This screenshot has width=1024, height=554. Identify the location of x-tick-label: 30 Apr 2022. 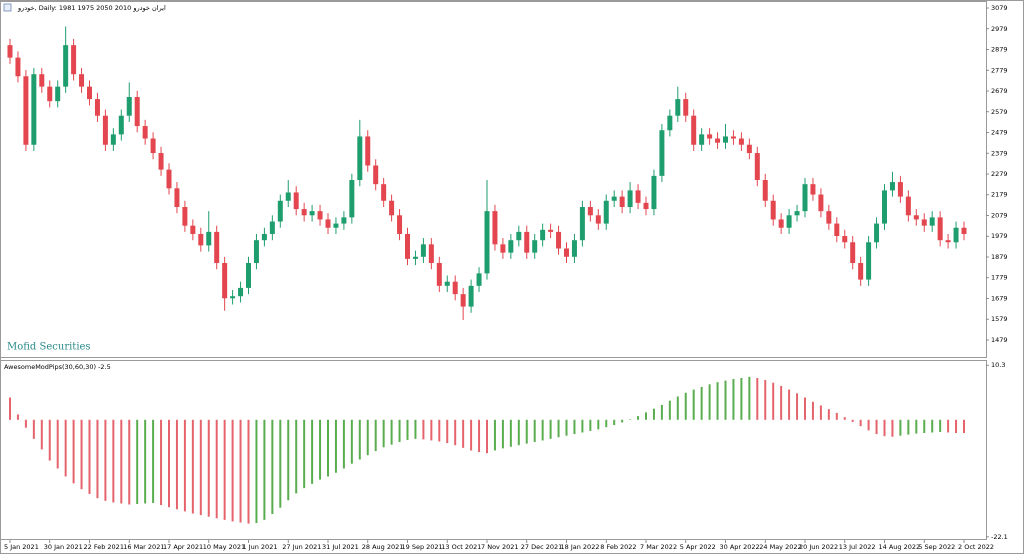
(740, 547).